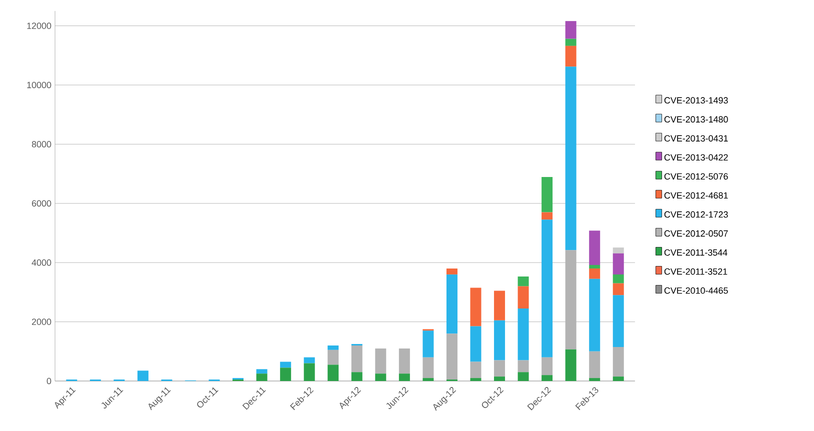  I want to click on y-tick-label: 4000, so click(42, 262).